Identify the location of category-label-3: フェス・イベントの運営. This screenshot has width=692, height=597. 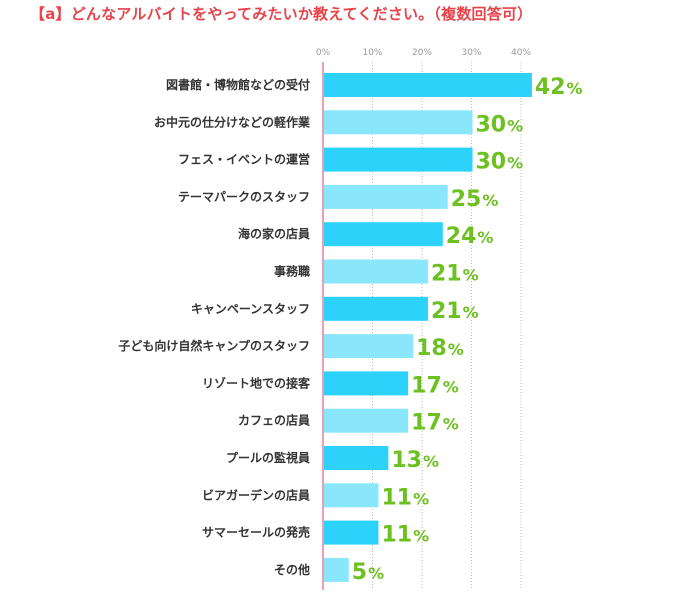
(244, 159).